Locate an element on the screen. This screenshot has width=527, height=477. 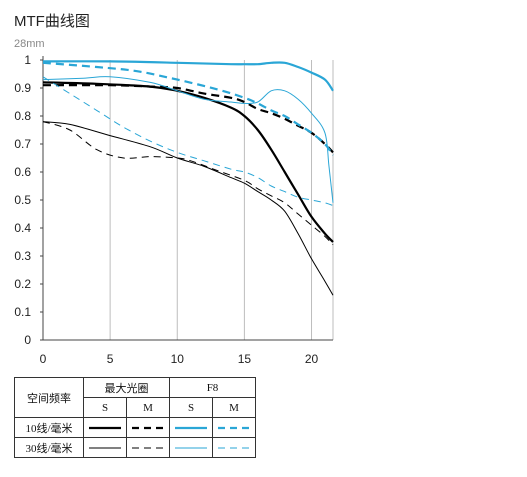
legend-row-30: 30线/毫米 is located at coordinates (49, 447).